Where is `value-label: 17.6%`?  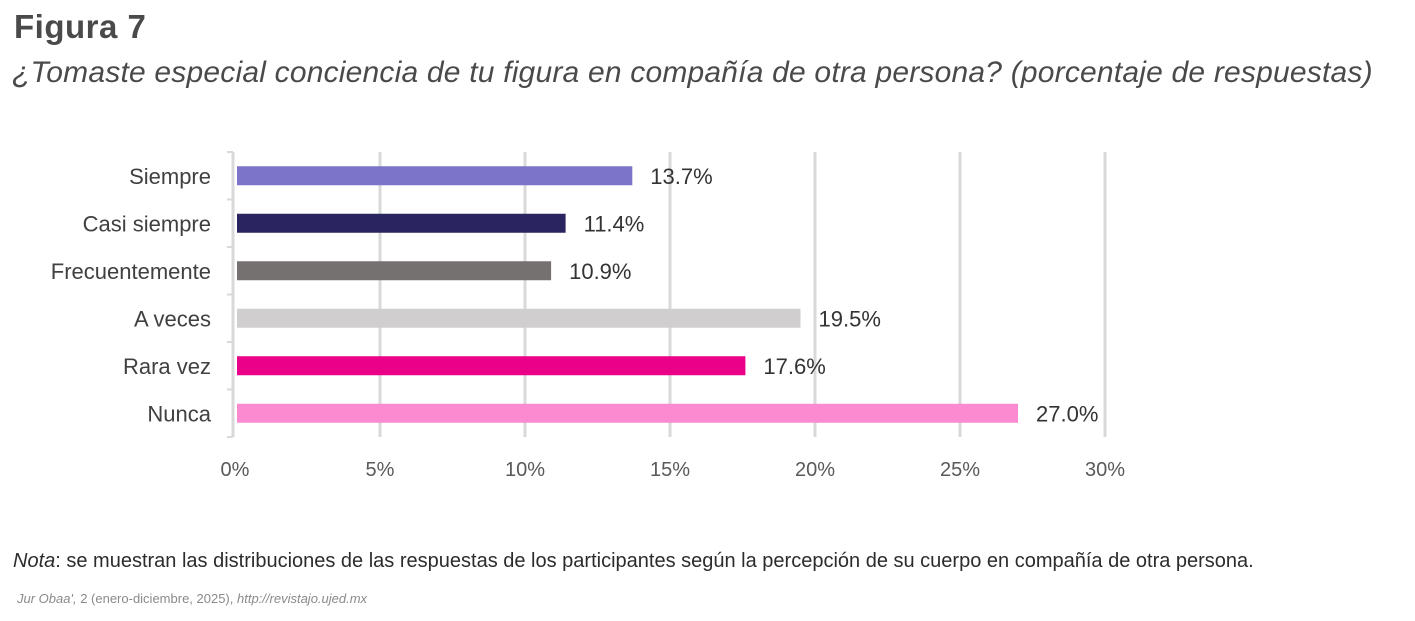 value-label: 17.6% is located at coordinates (794, 366).